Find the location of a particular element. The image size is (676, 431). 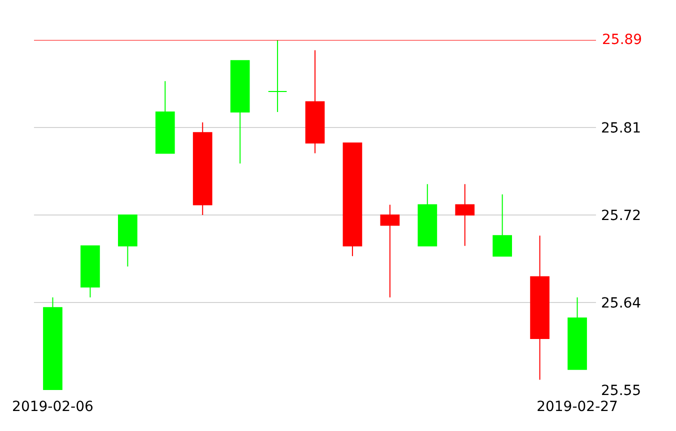

y-tick-label: 25.55 is located at coordinates (621, 390).